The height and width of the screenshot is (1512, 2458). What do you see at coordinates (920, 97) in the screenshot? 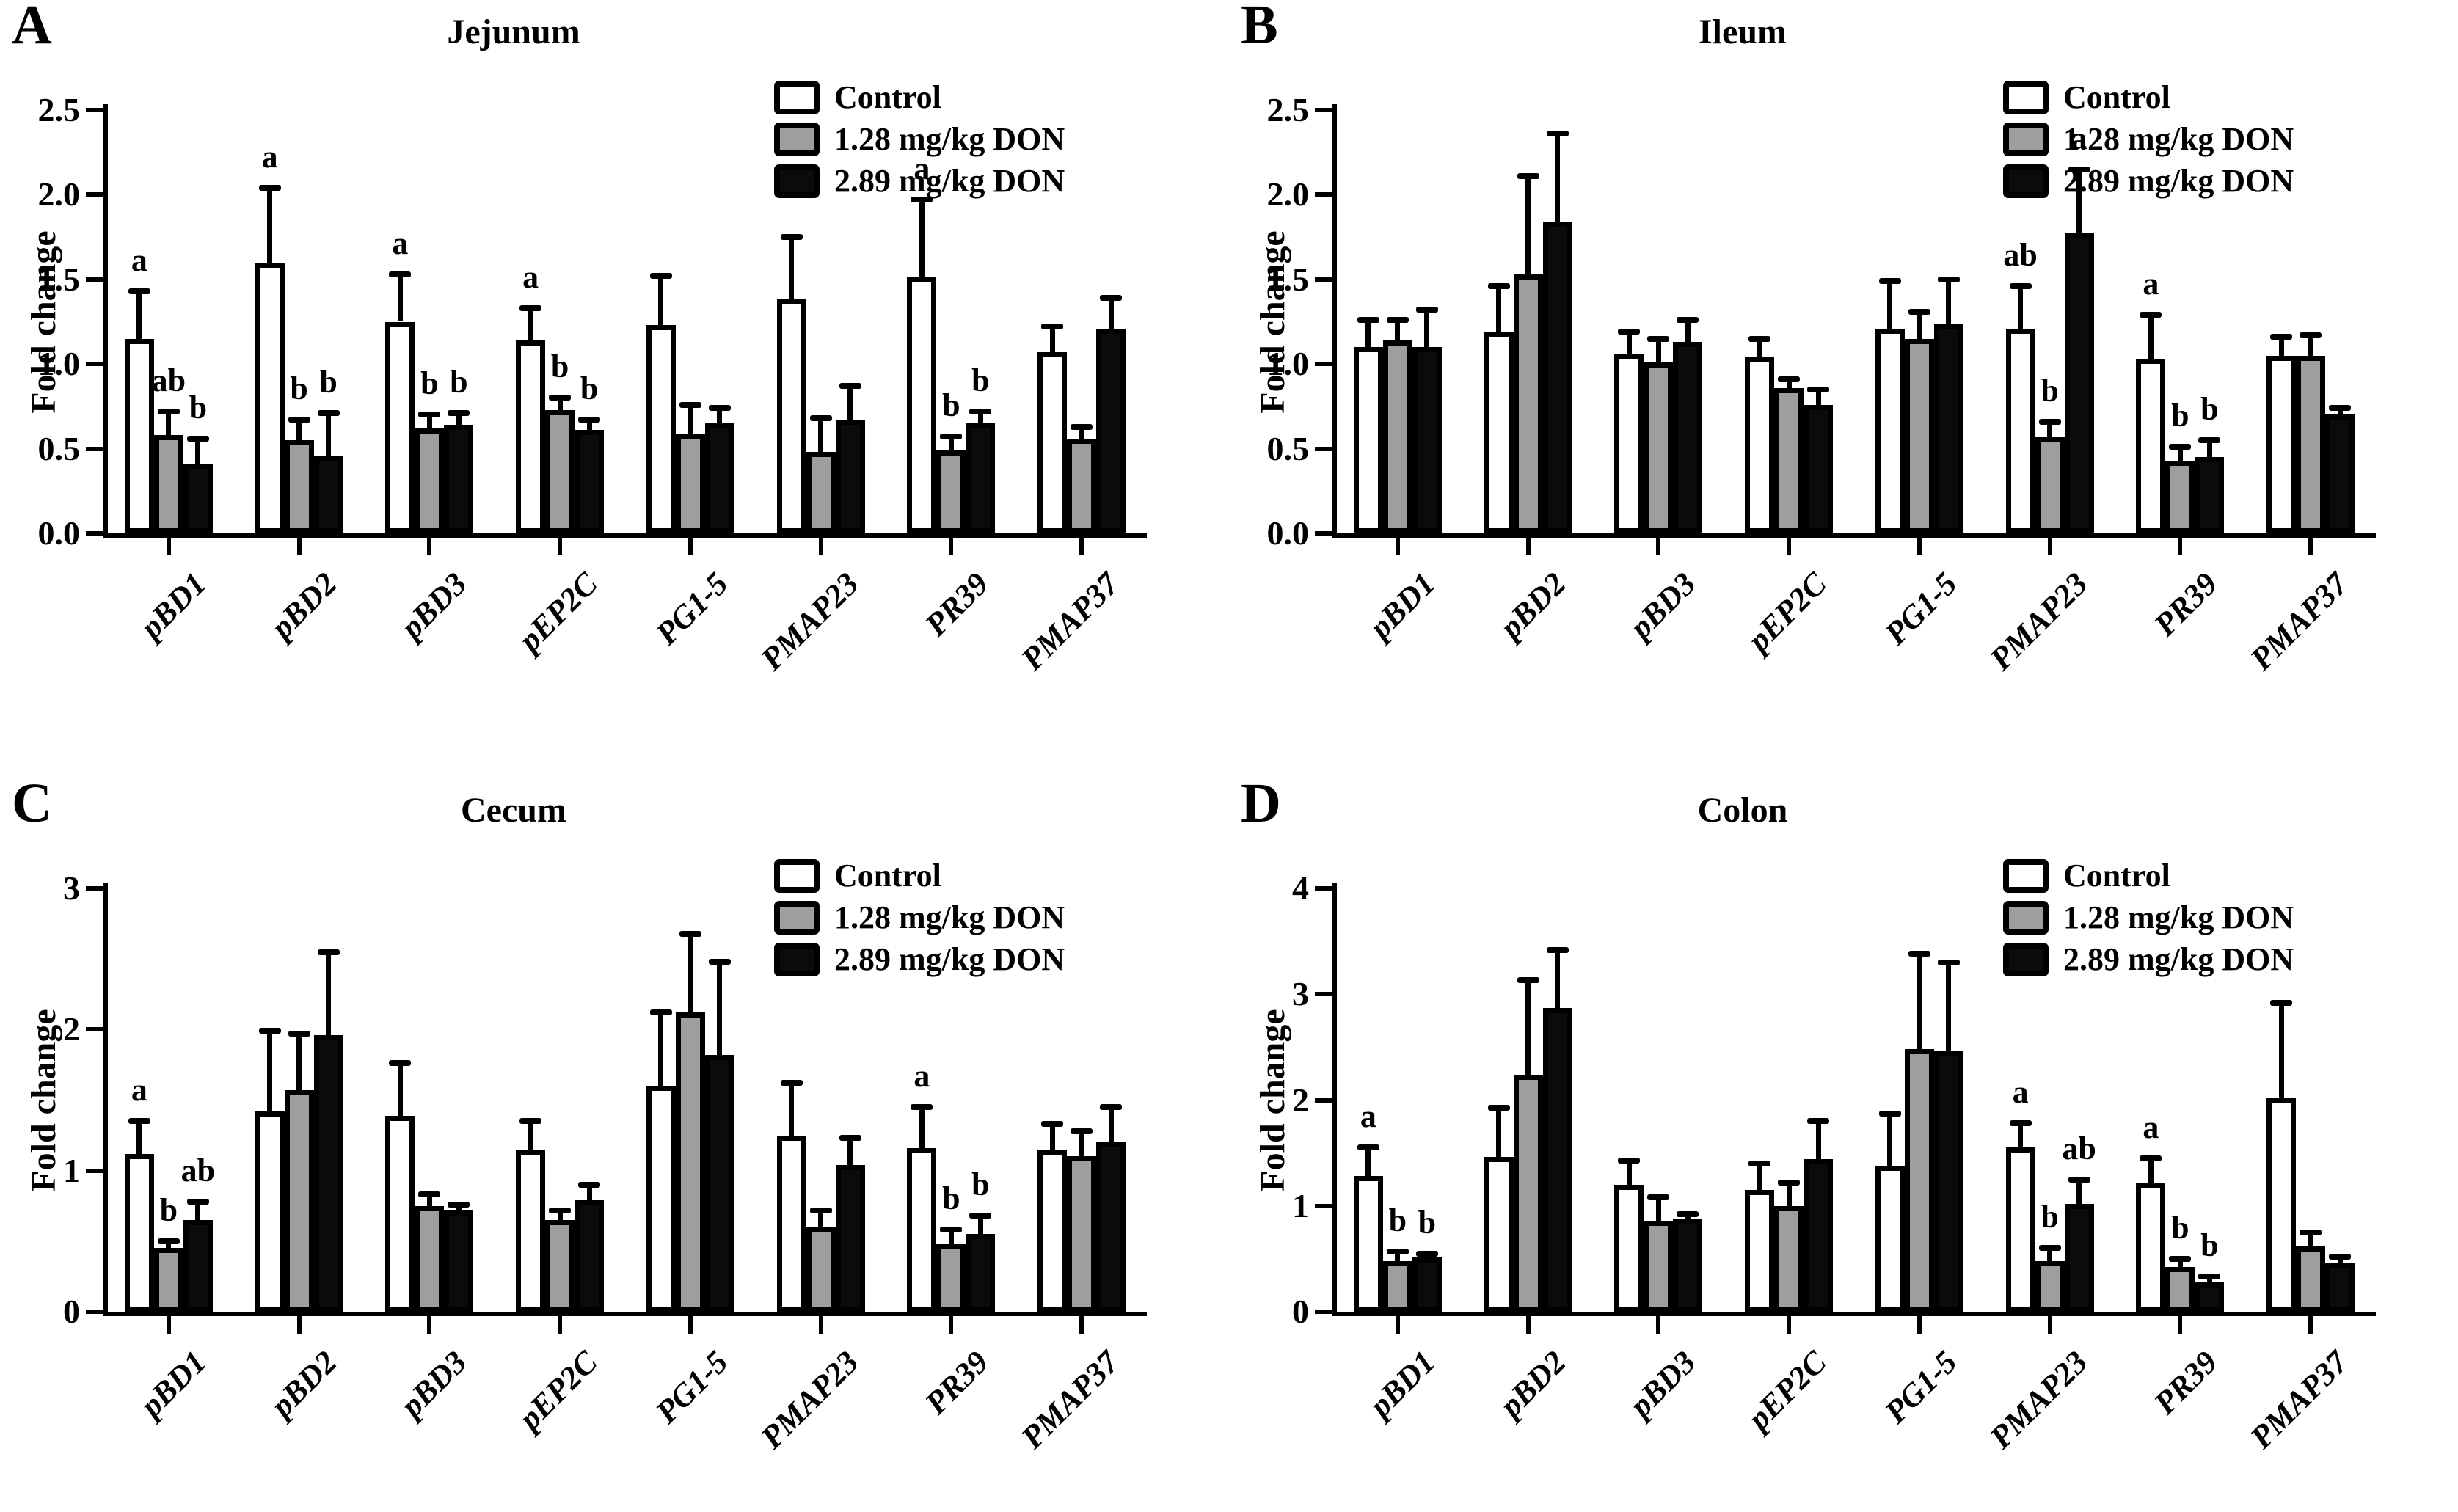
I see `legend-item-control: Control` at bounding box center [920, 97].